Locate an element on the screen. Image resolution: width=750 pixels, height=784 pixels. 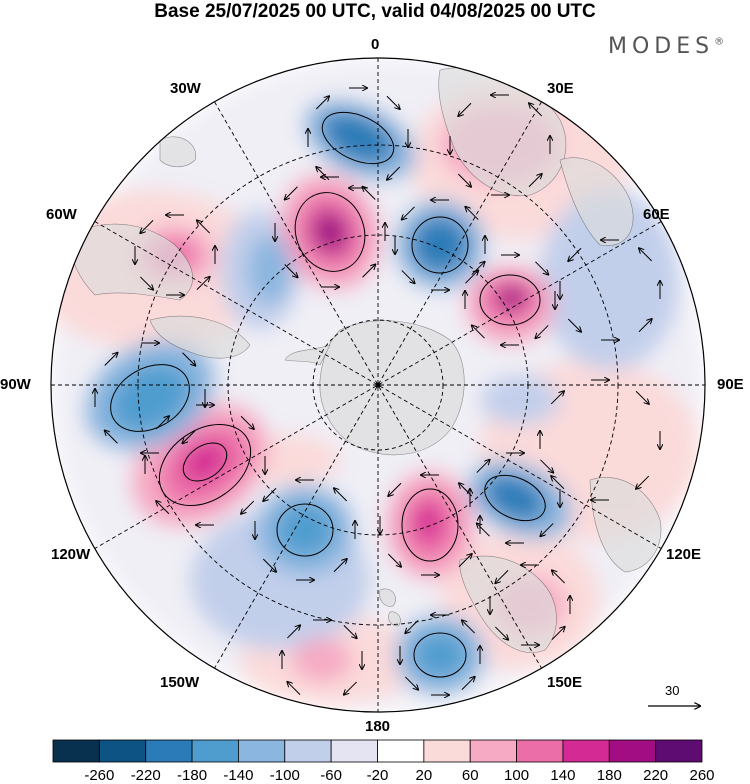
colorbar-tick-label: -220 is located at coordinates (145, 775).